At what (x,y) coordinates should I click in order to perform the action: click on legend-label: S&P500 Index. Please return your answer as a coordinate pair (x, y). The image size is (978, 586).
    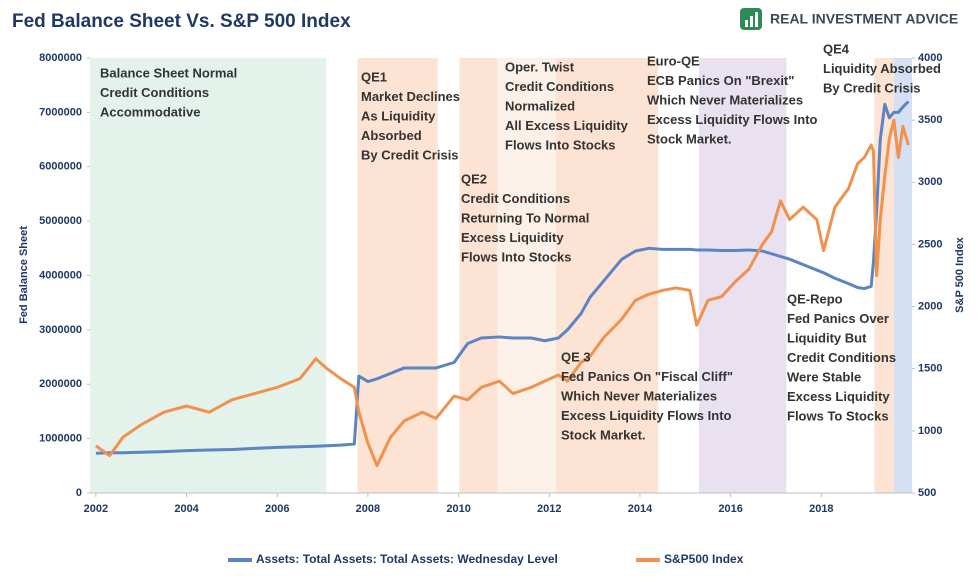
    Looking at the image, I should click on (704, 559).